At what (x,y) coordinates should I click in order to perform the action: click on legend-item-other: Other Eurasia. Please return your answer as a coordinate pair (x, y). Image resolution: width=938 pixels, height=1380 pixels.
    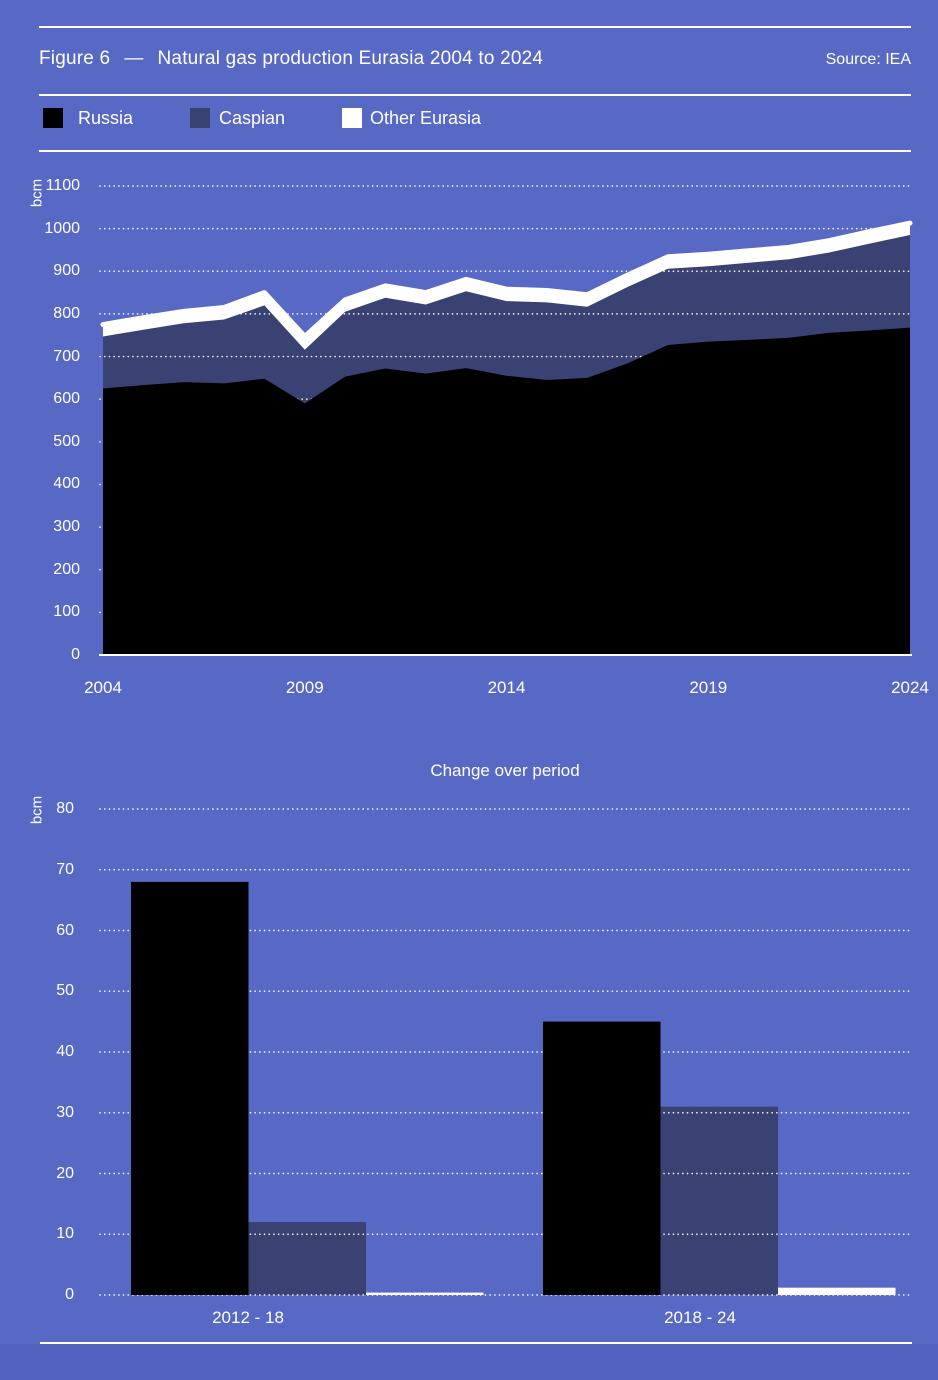
    Looking at the image, I should click on (411, 118).